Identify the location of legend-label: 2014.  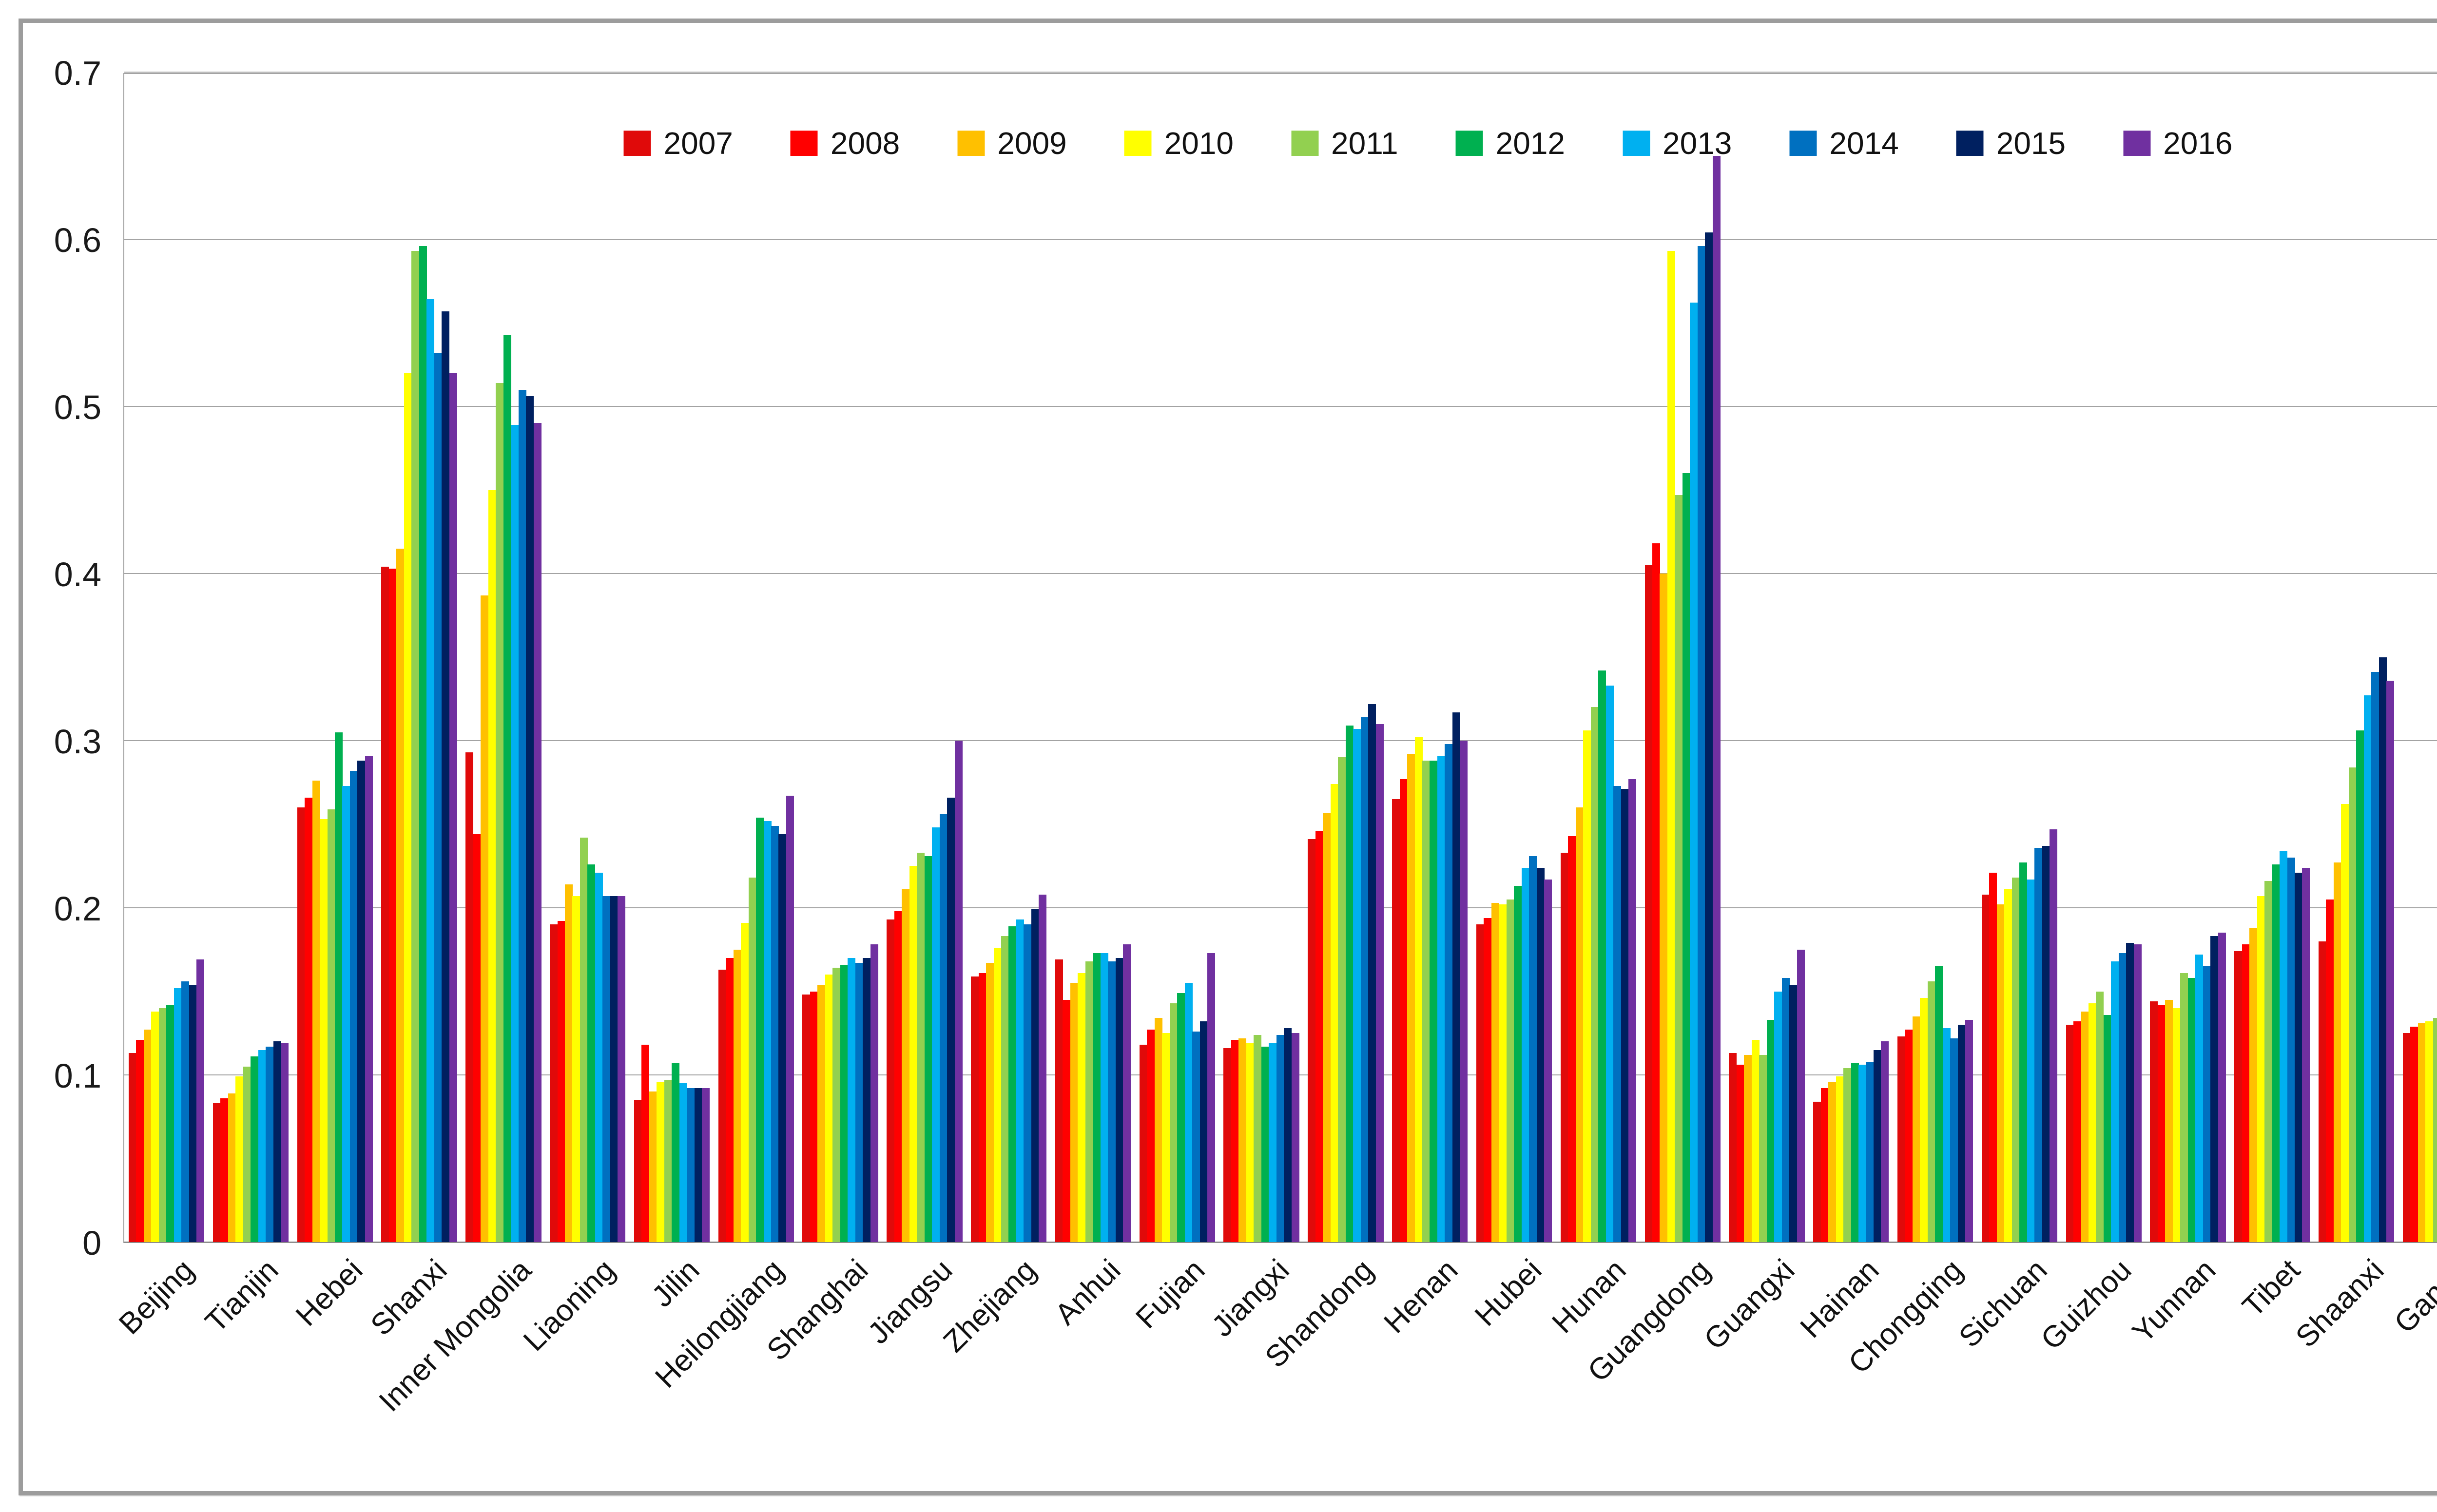
(1864, 143).